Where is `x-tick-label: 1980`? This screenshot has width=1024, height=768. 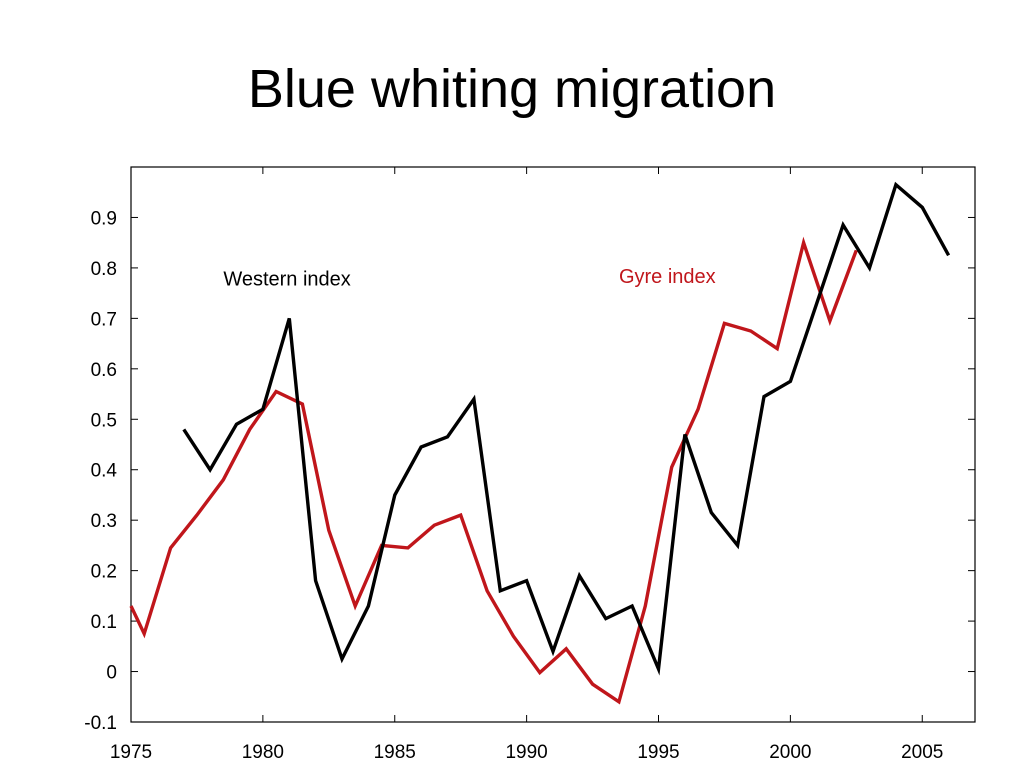 x-tick-label: 1980 is located at coordinates (263, 752).